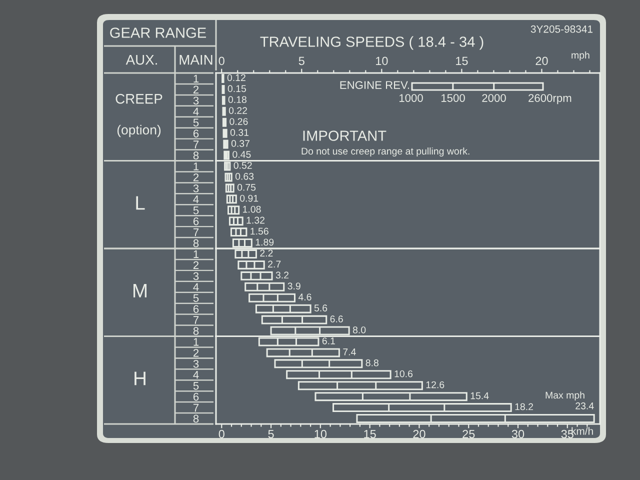 The width and height of the screenshot is (640, 480). Describe the element at coordinates (301, 61) in the screenshot. I see `x2-tick-label: 5` at that location.